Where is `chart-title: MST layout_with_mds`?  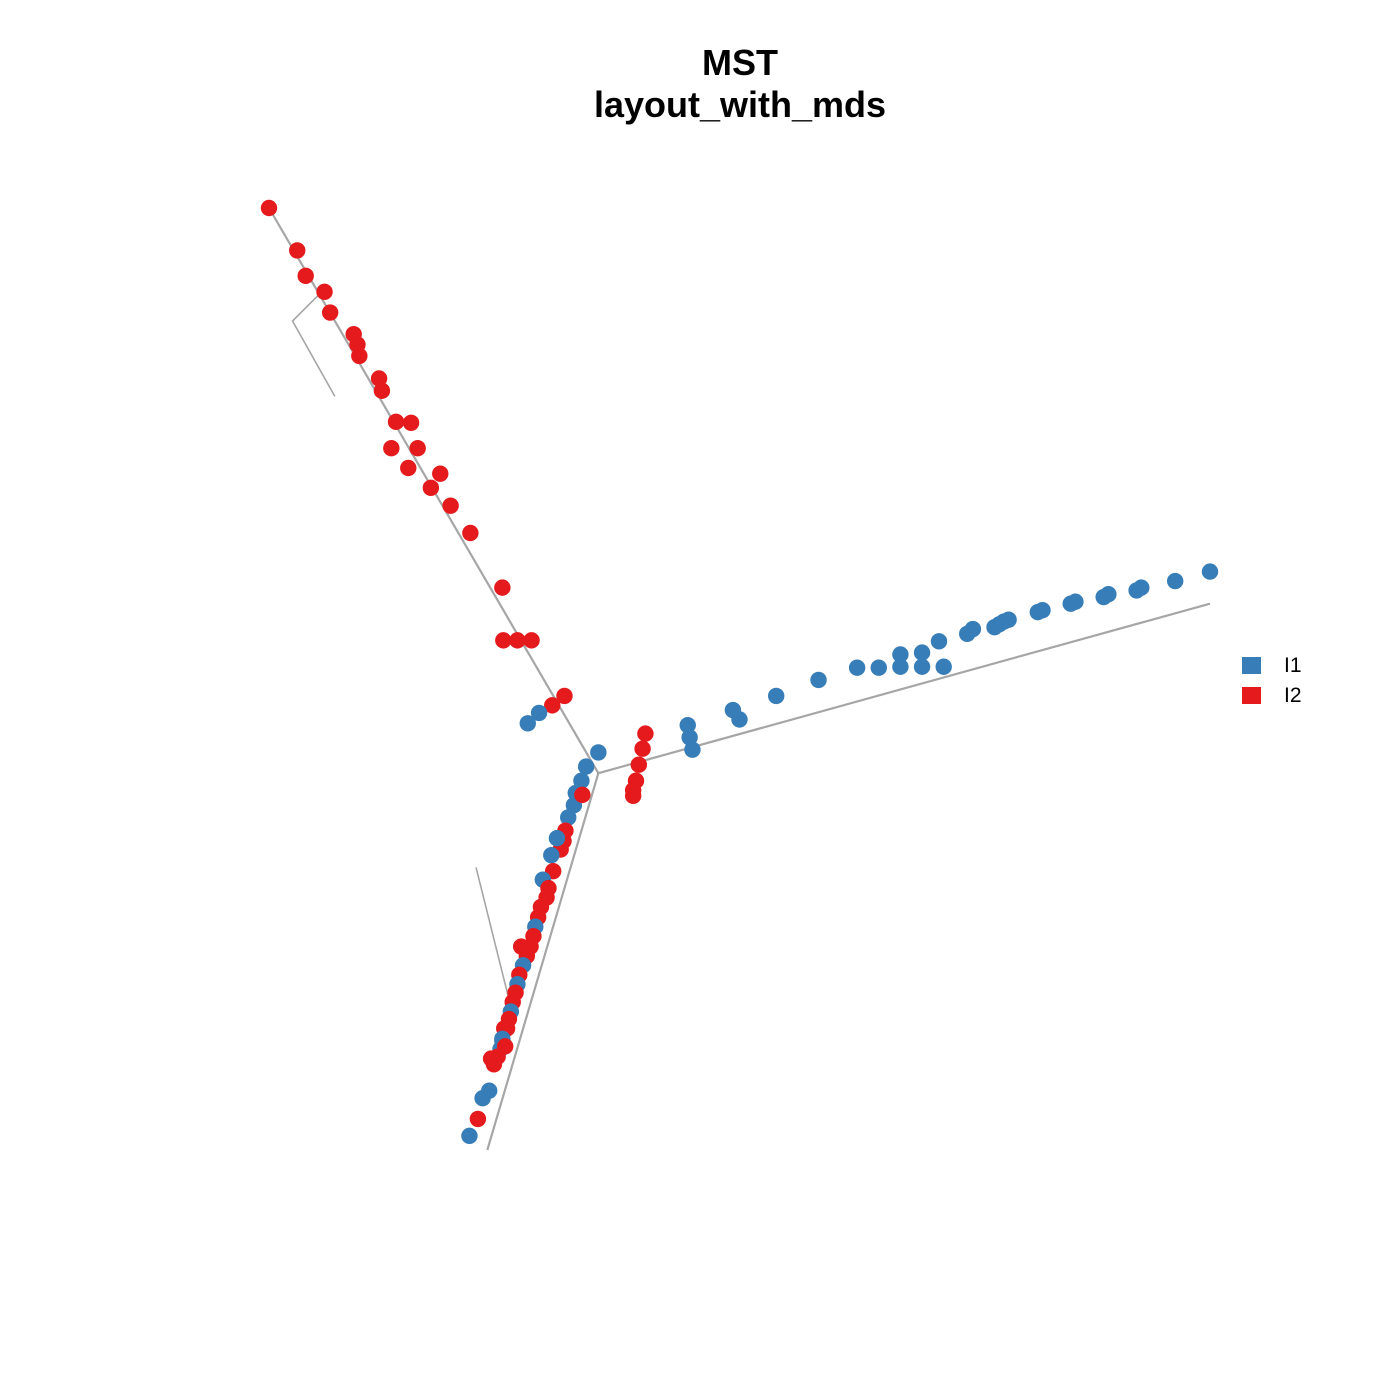
chart-title: MST layout_with_mds is located at coordinates (740, 84).